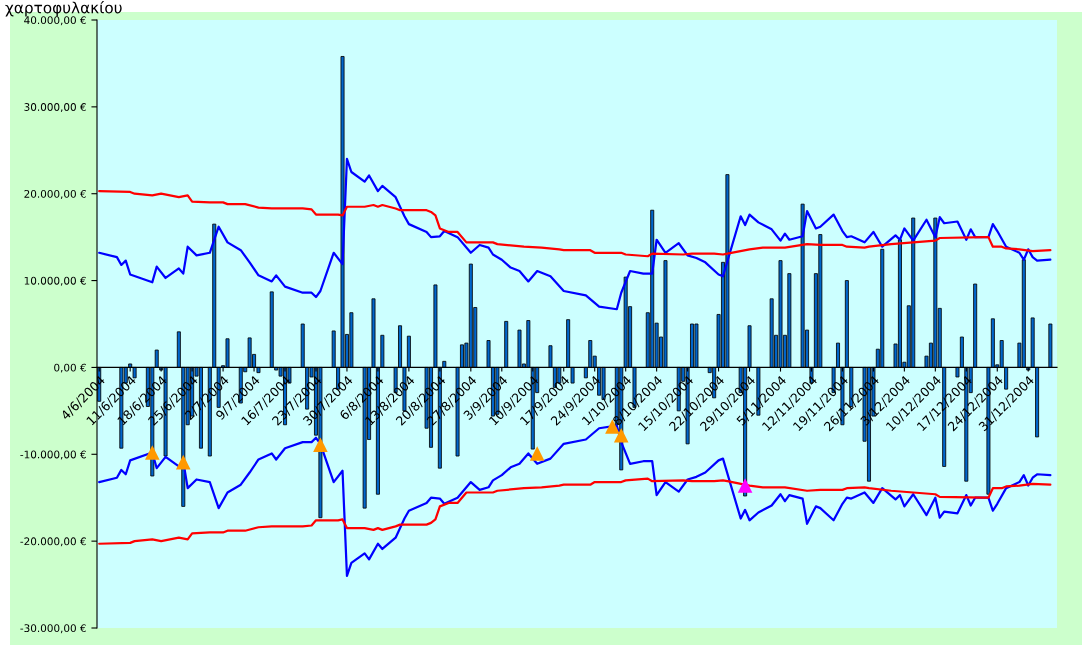 The height and width of the screenshot is (651, 1090). I want to click on y-tick-label: -20.000,00 €, so click(53, 542).